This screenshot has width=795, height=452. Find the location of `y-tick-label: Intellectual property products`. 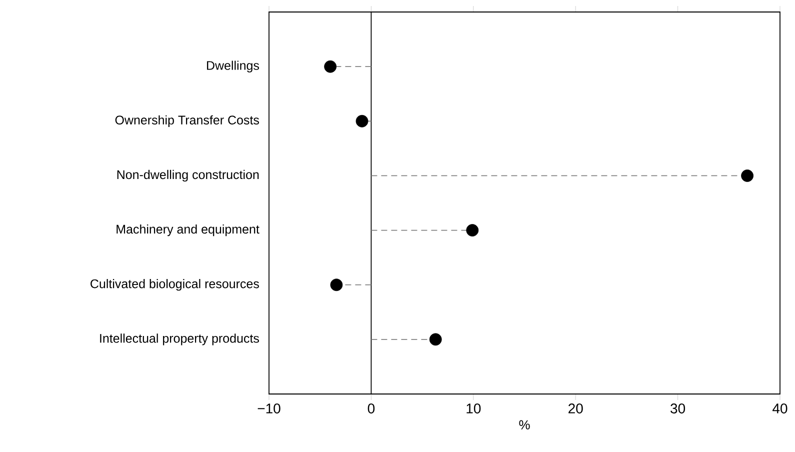

y-tick-label: Intellectual property products is located at coordinates (179, 340).